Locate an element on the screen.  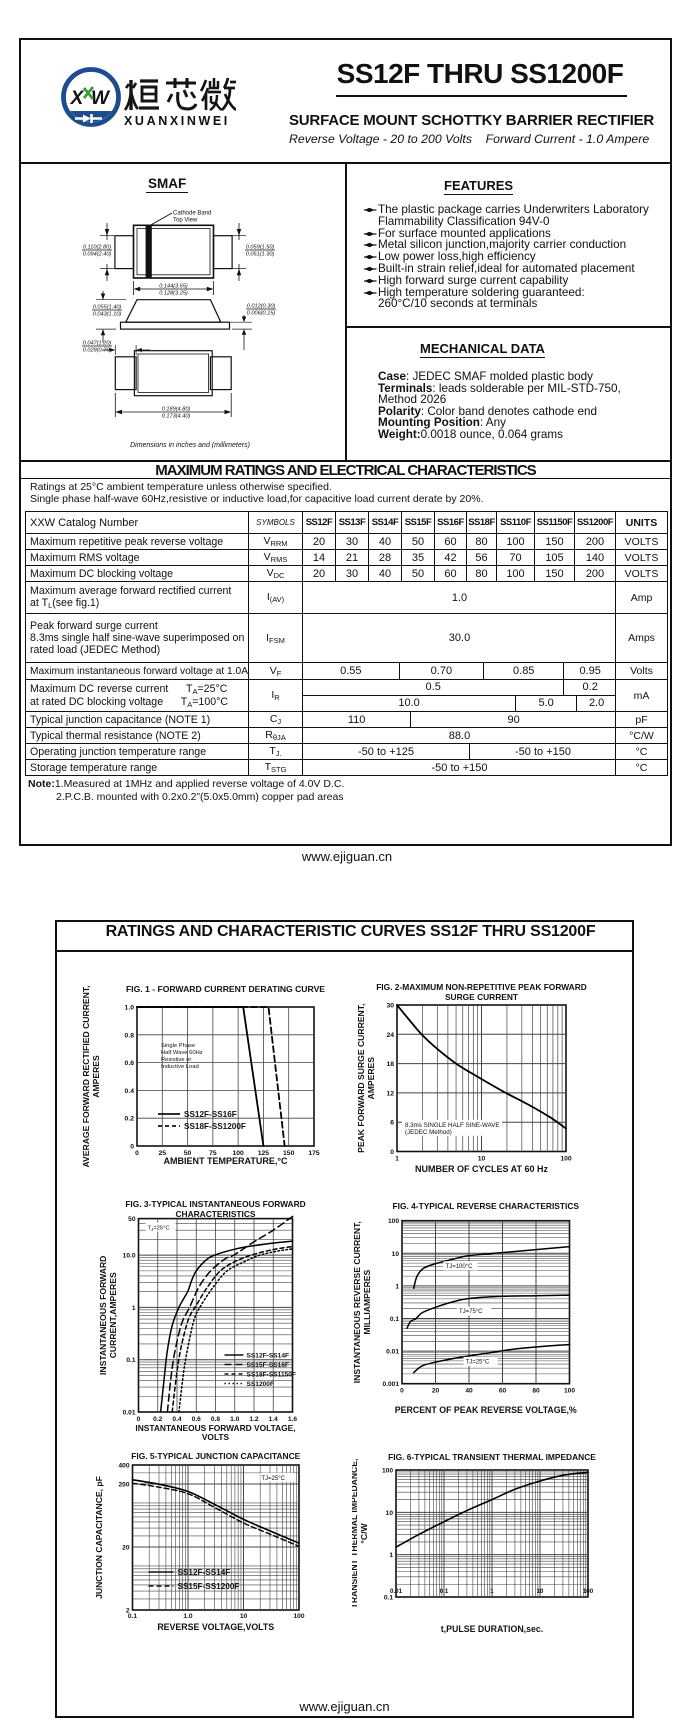
svg-text:FIG. 1 - FORWARD CURRENT DERAT: FIG. 1 - FORWARD CURRENT DERATING CURVE is located at coordinates (225, 989).